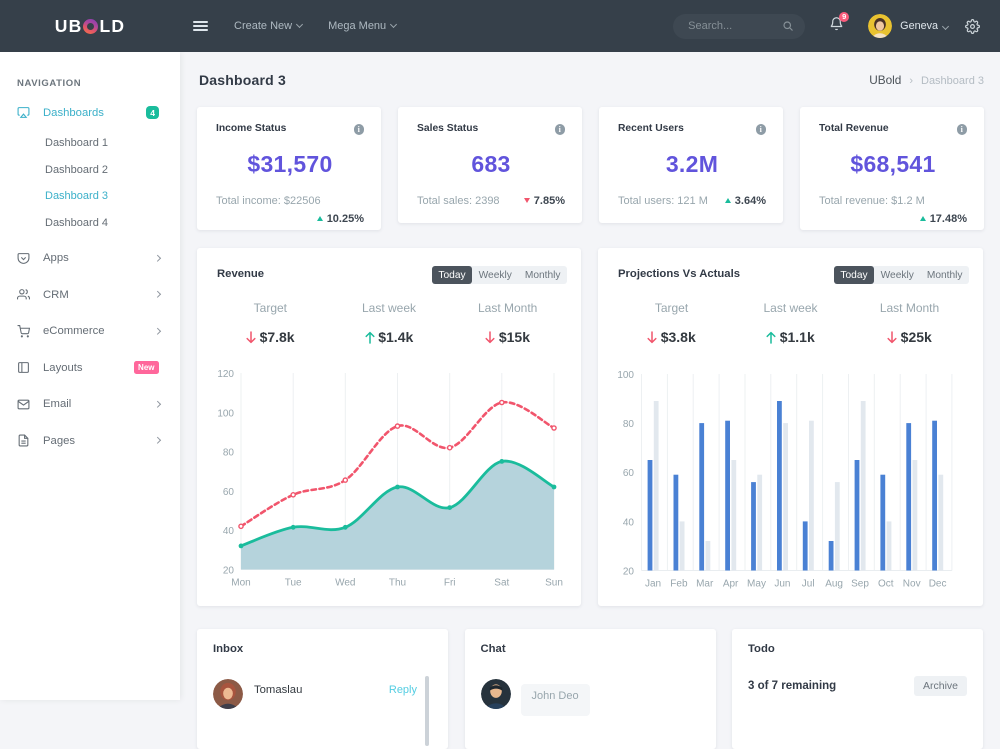  Describe the element at coordinates (731, 584) in the screenshot. I see `svg-text: Apr` at that location.